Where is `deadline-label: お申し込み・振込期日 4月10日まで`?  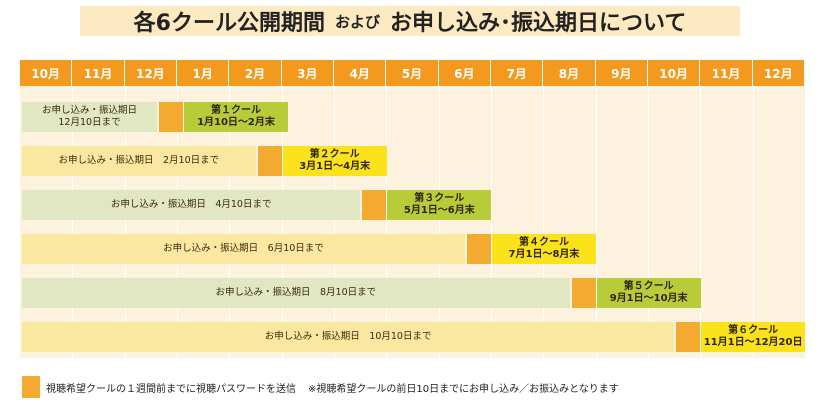
deadline-label: お申し込み・振込期日 4月10日まで is located at coordinates (191, 205).